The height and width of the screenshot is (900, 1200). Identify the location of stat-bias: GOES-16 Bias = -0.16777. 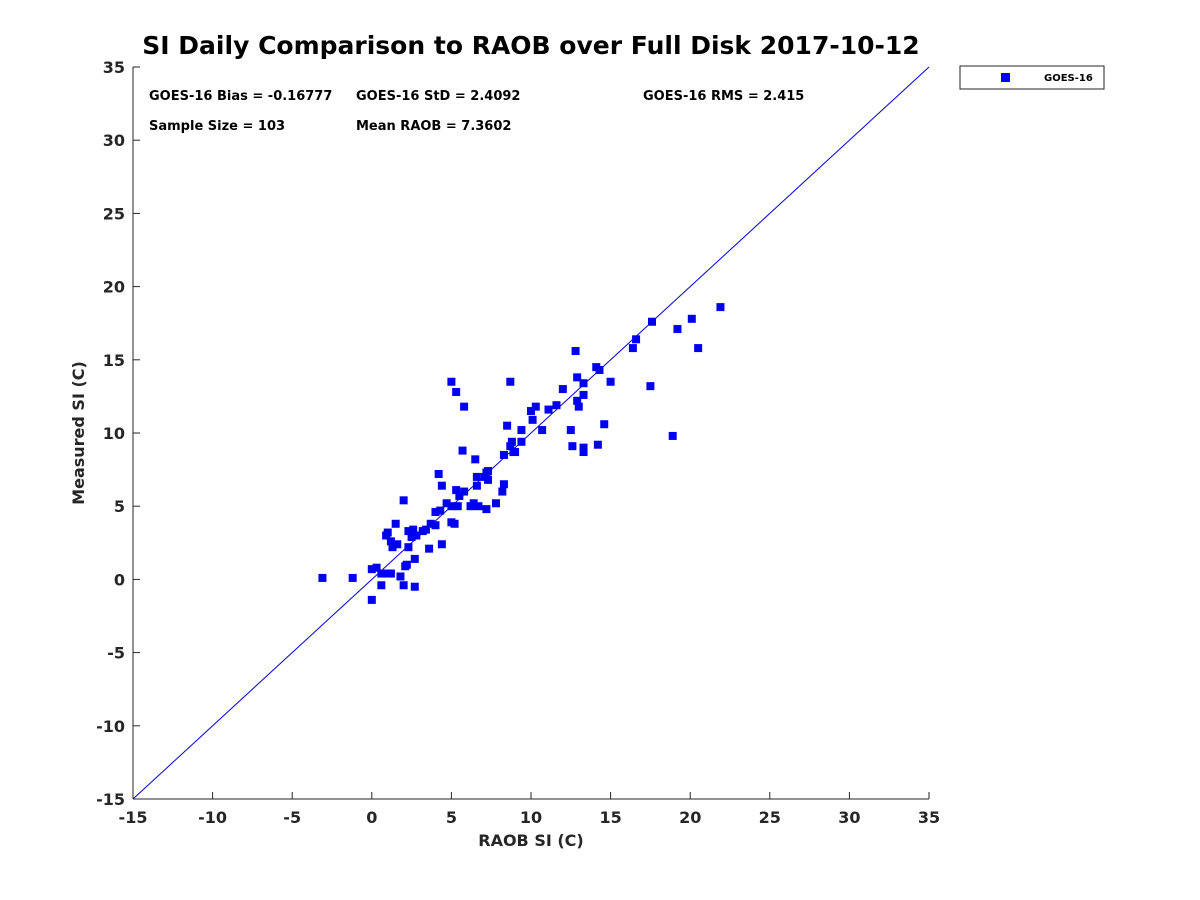
(240, 96).